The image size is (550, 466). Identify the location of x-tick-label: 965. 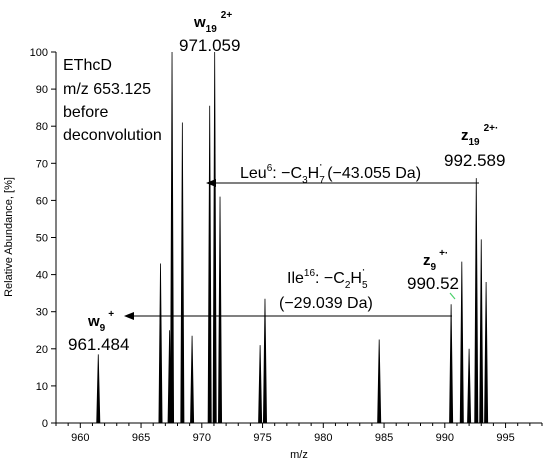
(141, 438).